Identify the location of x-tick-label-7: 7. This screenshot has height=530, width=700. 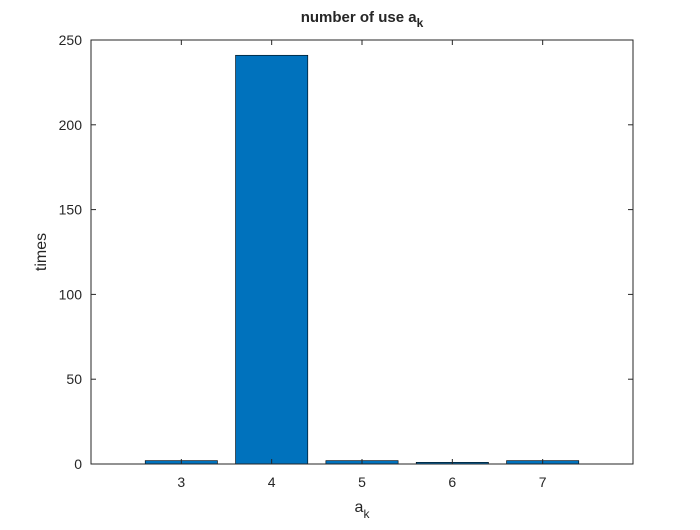
(543, 482).